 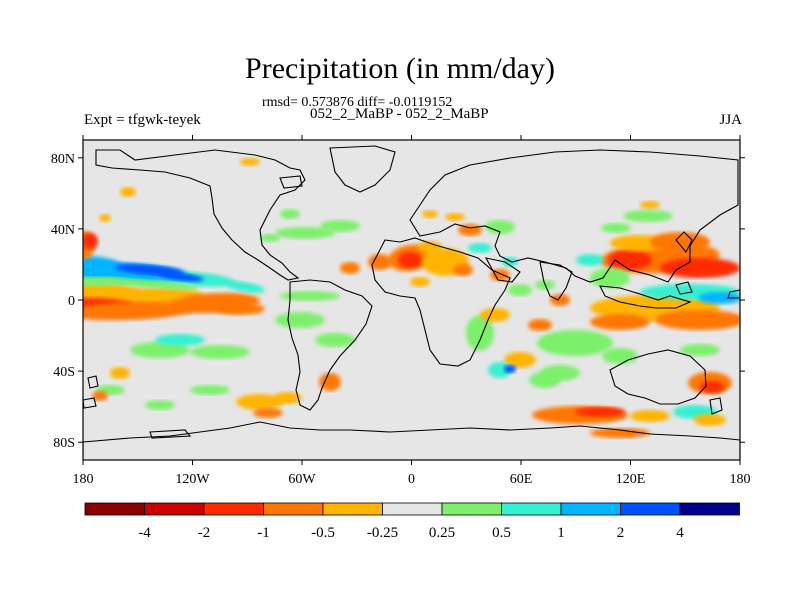 I want to click on lon-tick-label: 60W, so click(x=302, y=479).